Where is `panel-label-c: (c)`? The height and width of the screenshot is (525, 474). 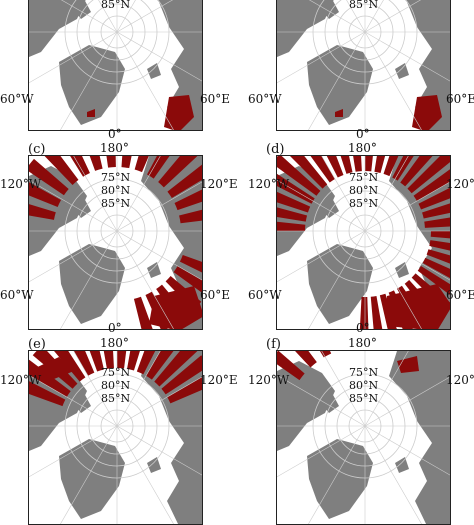 panel-label-c: (c) is located at coordinates (37, 149).